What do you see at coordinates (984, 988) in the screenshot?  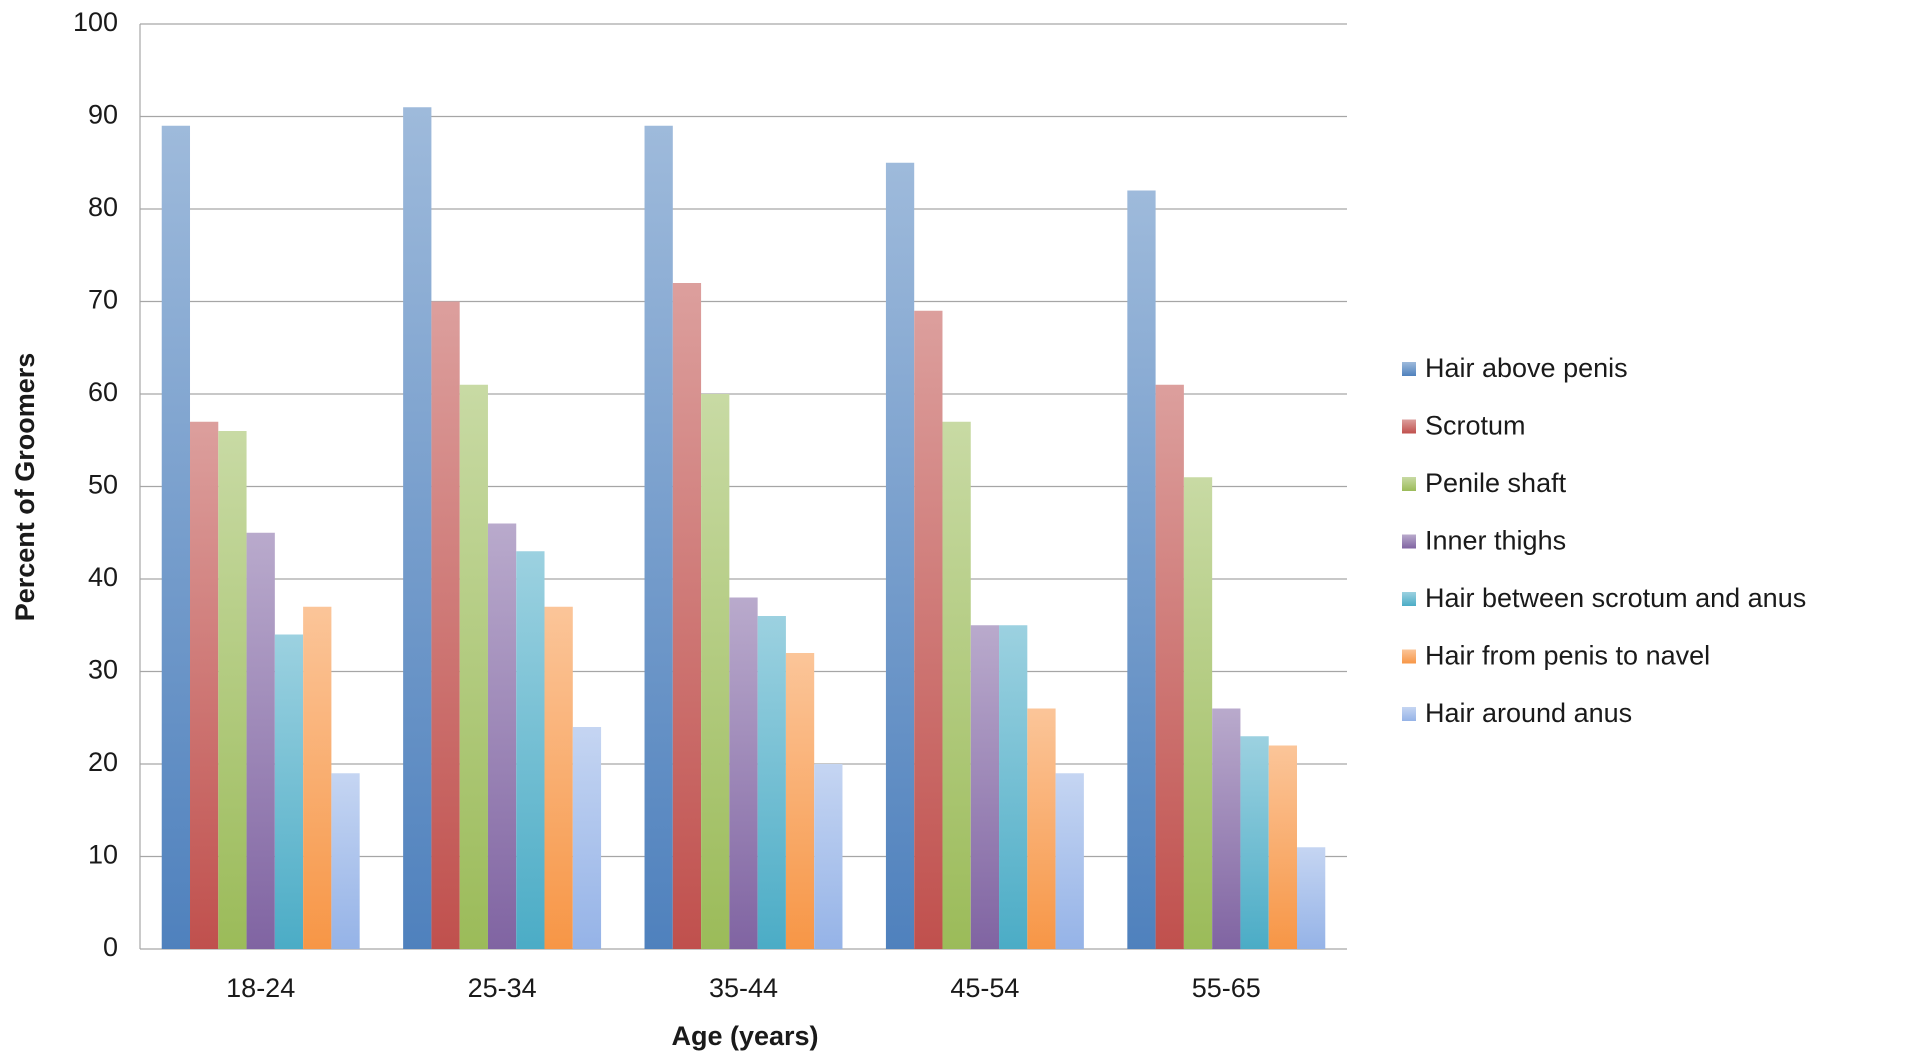 I see `x-tick-label: 45-54` at bounding box center [984, 988].